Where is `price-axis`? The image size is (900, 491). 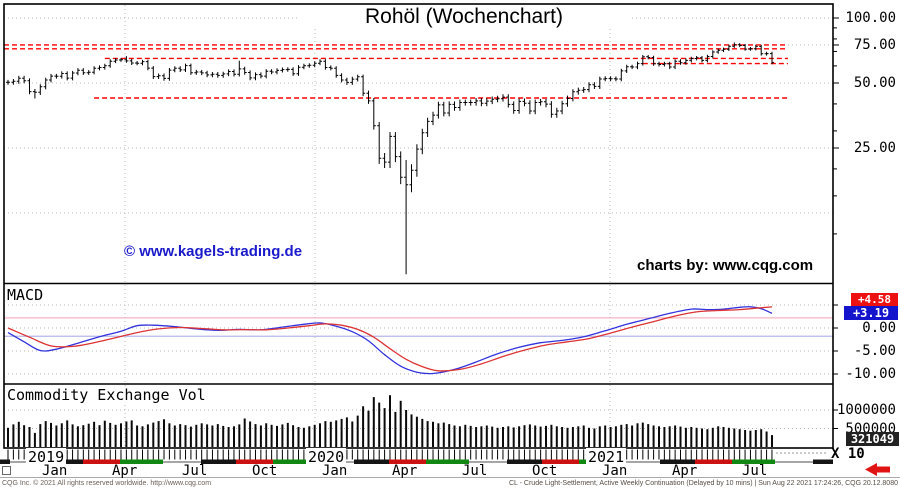
price-axis is located at coordinates (866, 226).